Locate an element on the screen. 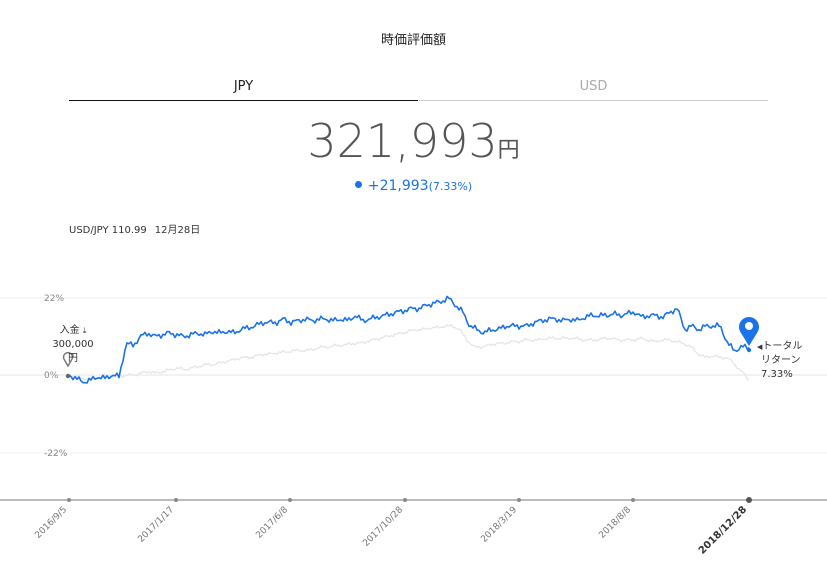 The height and width of the screenshot is (570, 827). x-tick-label: 2017/6/8 is located at coordinates (272, 523).